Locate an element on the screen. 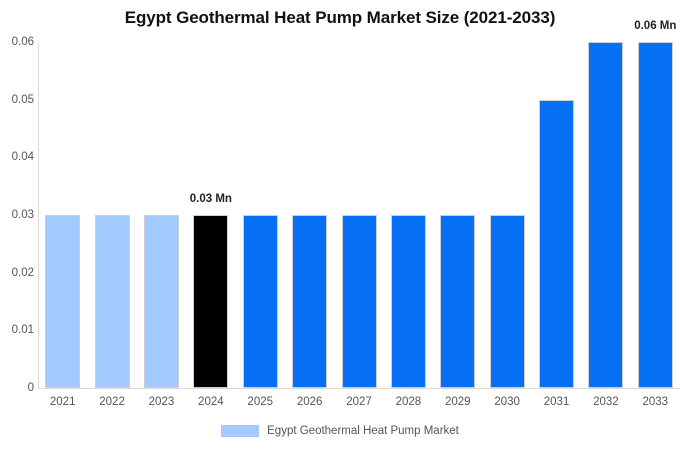 The image size is (680, 450). x-axis-tick-label: 2023 is located at coordinates (161, 402).